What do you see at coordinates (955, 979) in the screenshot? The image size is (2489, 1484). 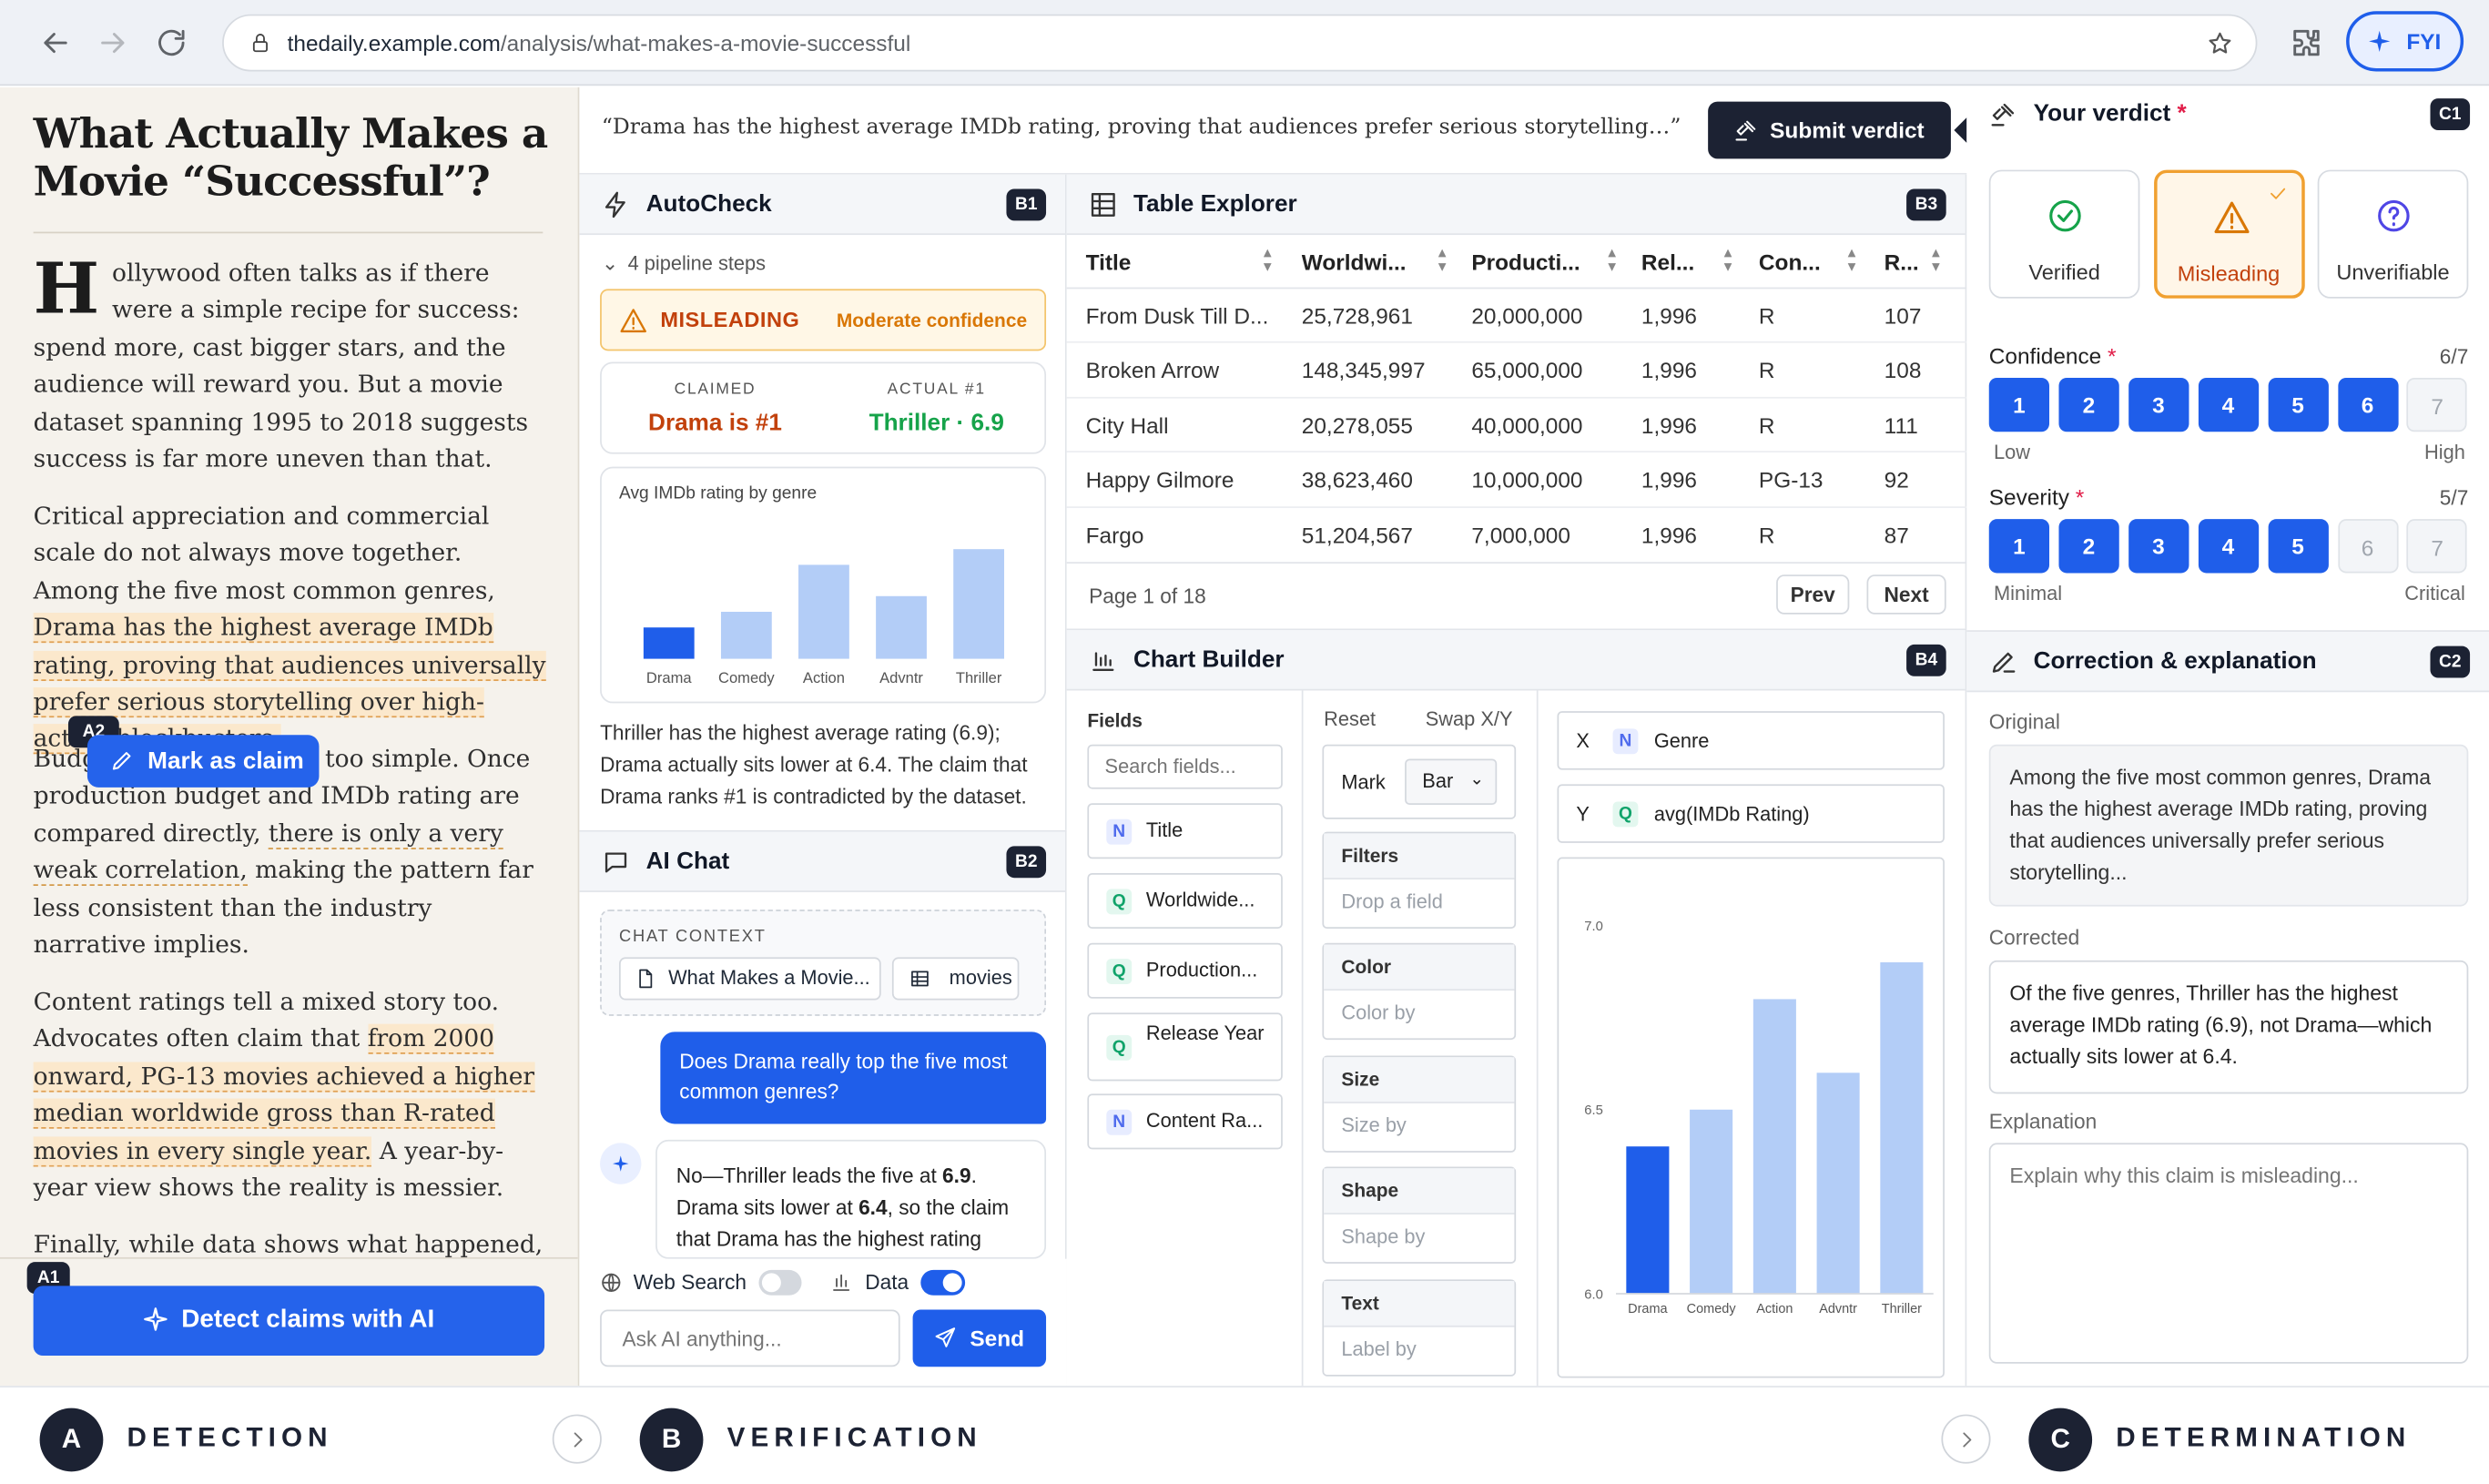 I see `context-chip-table: movies` at bounding box center [955, 979].